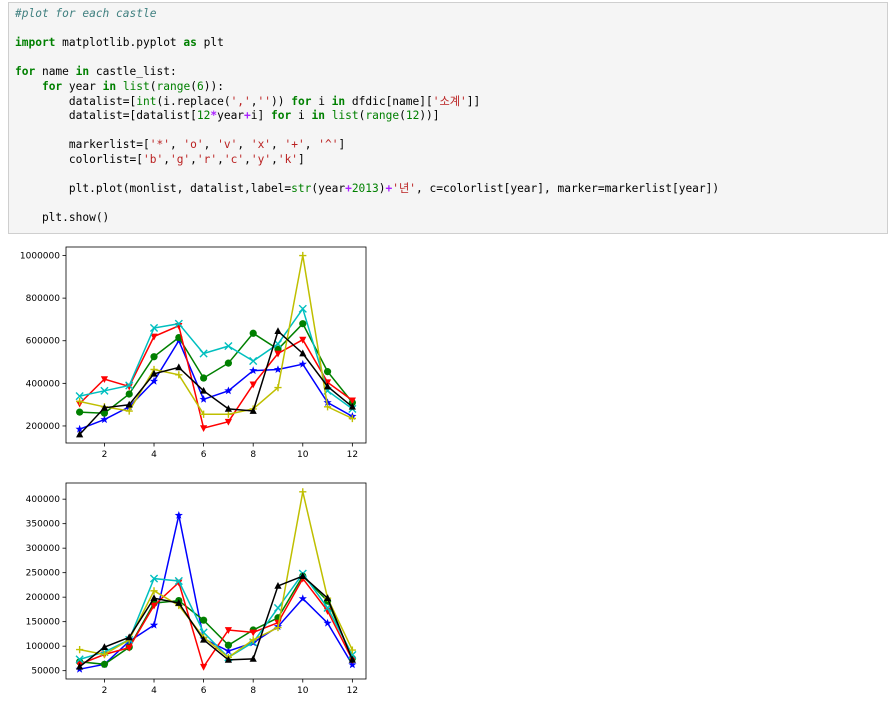 The height and width of the screenshot is (704, 891). Describe the element at coordinates (86, 13) in the screenshot. I see `code-token: #plot for each castle` at that location.